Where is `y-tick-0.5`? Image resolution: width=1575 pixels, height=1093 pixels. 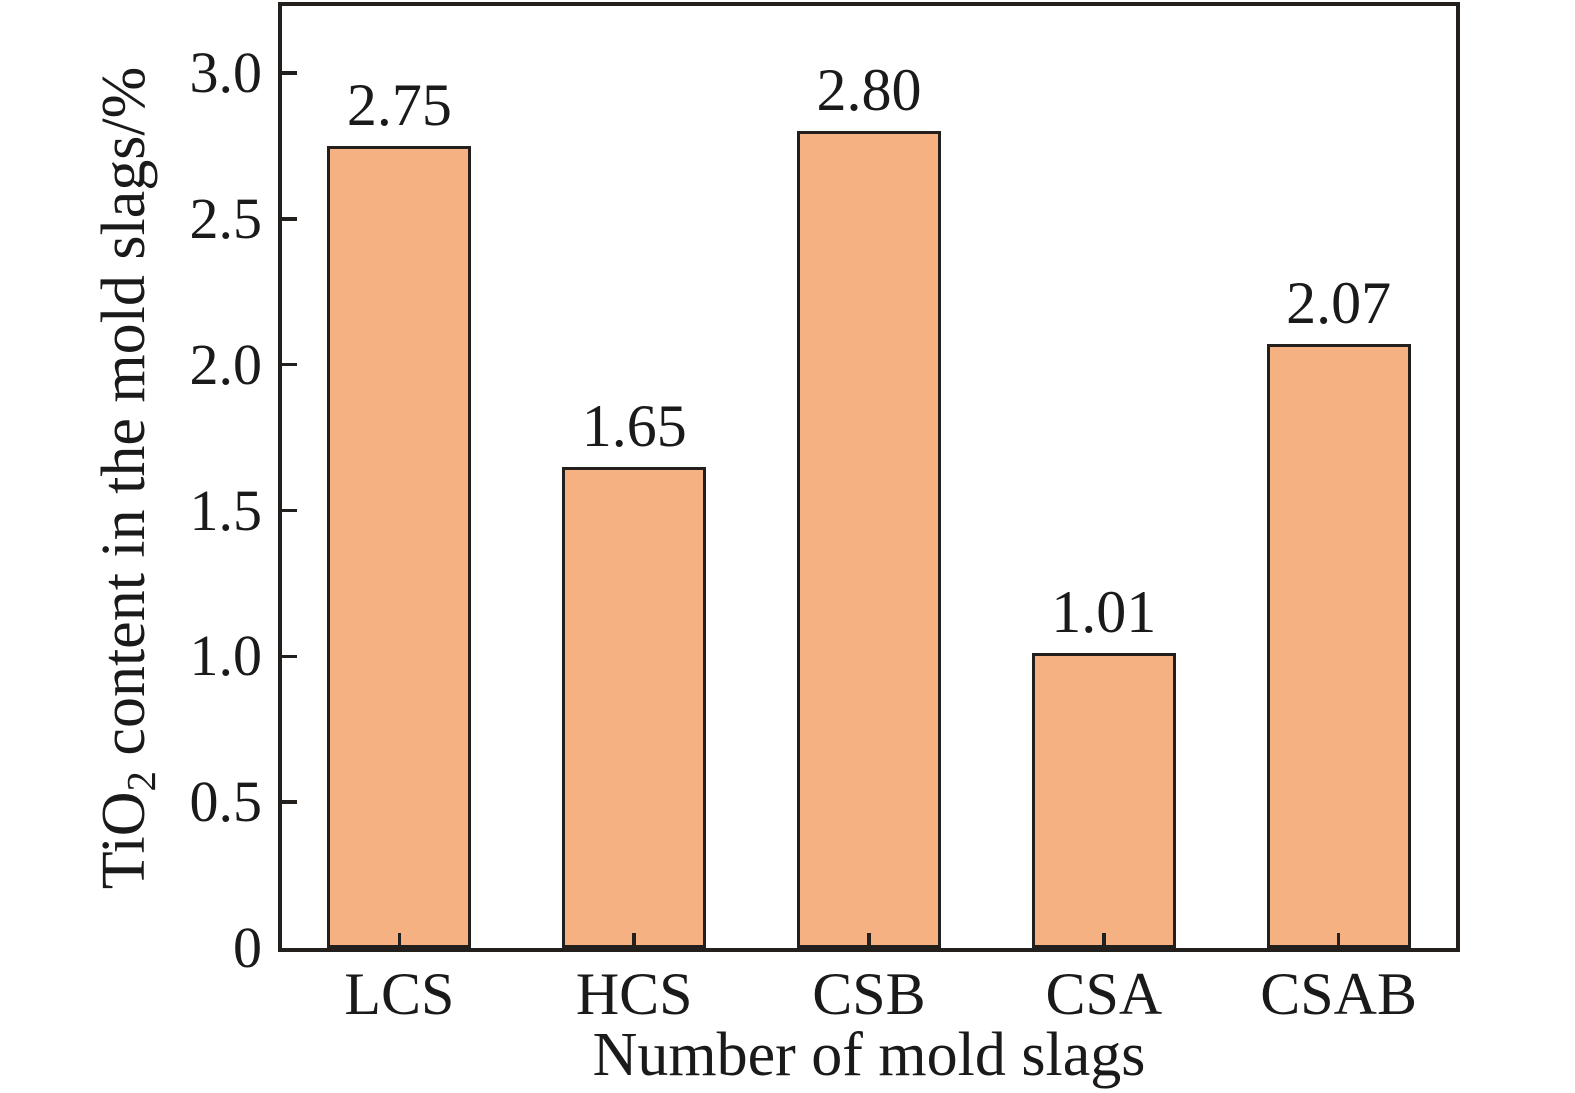
y-tick-0.5 is located at coordinates (289, 802).